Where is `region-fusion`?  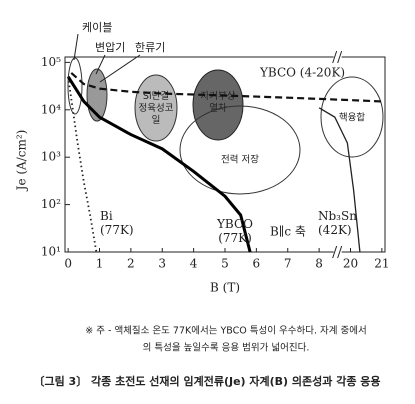
region-fusion is located at coordinates (352, 117).